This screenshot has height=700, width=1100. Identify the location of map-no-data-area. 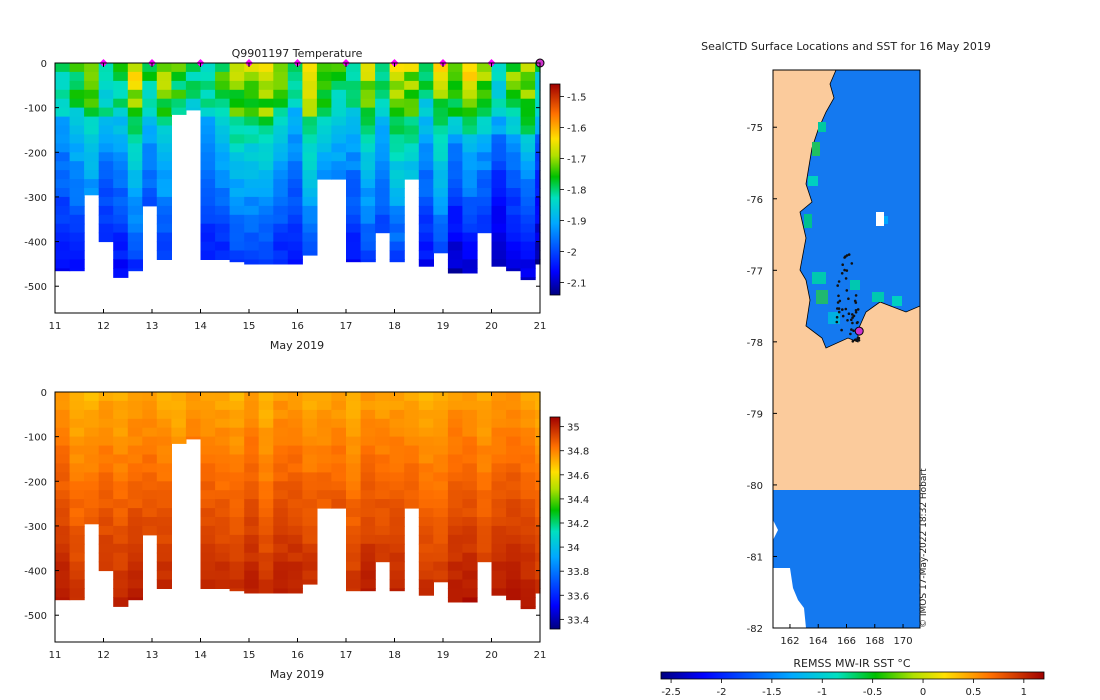
(789, 559).